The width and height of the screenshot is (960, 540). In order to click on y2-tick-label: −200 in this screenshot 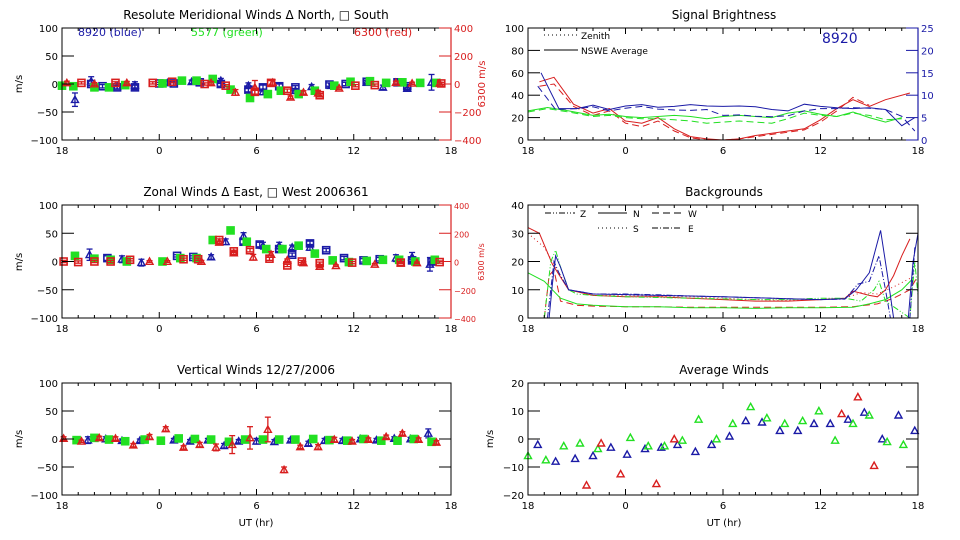, I will do `click(467, 113)`.